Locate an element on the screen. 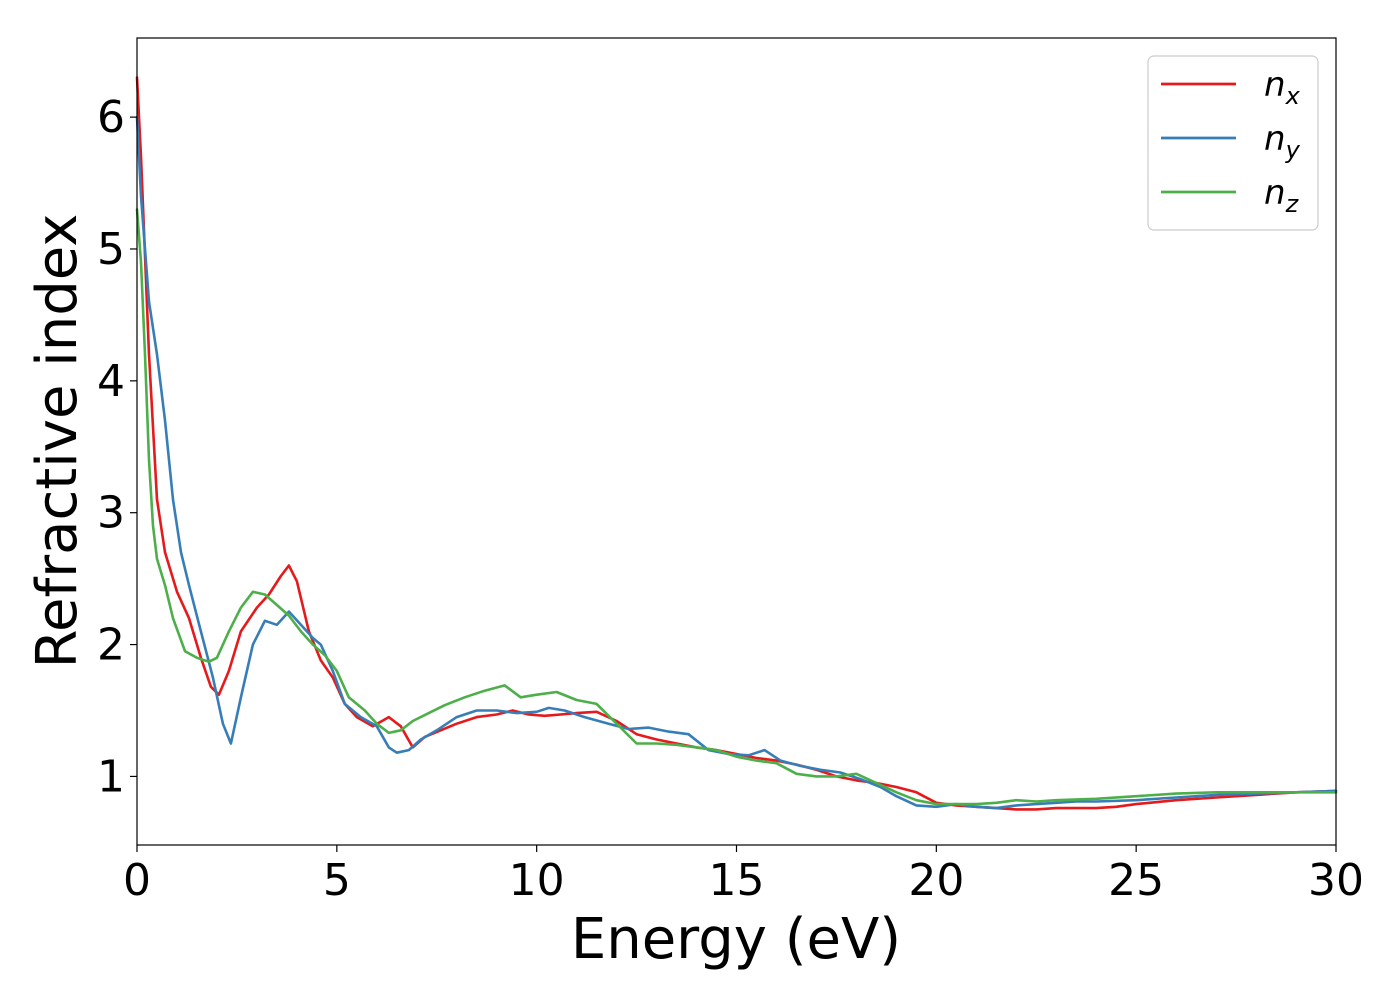  x-tick-label: 20 is located at coordinates (936, 880).